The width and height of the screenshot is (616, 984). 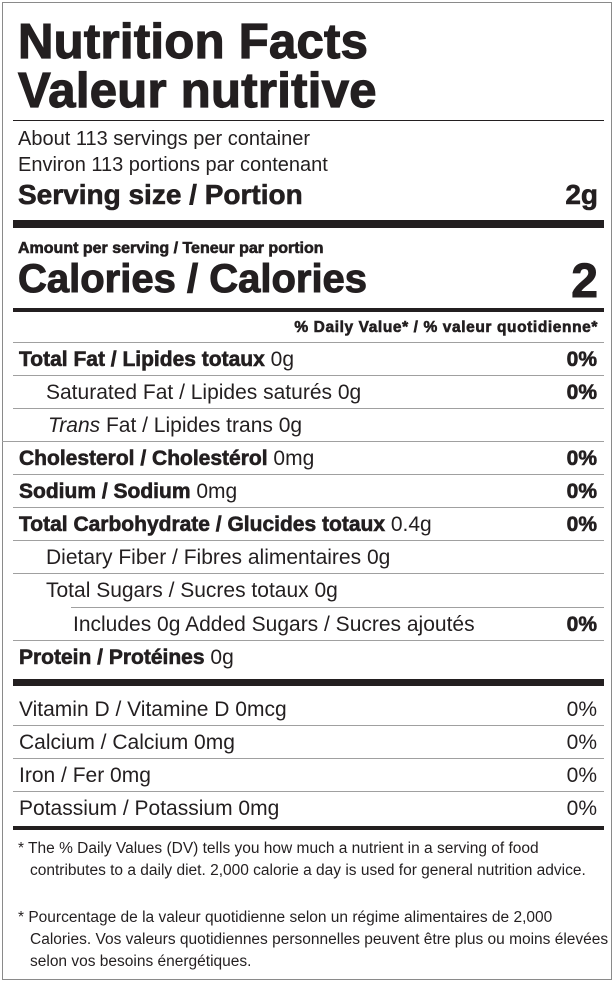 What do you see at coordinates (204, 557) in the screenshot?
I see `nutrient-name: Dietary Fiber / Fibres alimentaires` at bounding box center [204, 557].